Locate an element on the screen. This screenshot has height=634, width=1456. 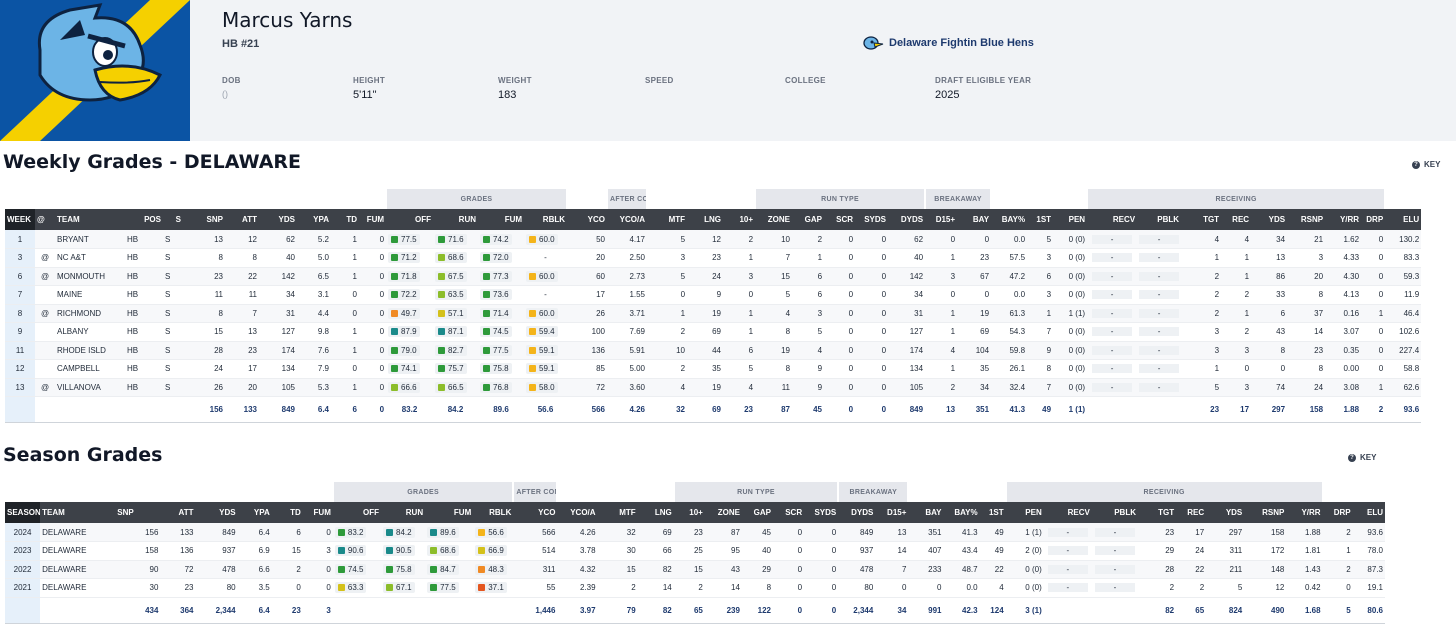
row-key: 3 is located at coordinates (20, 258).